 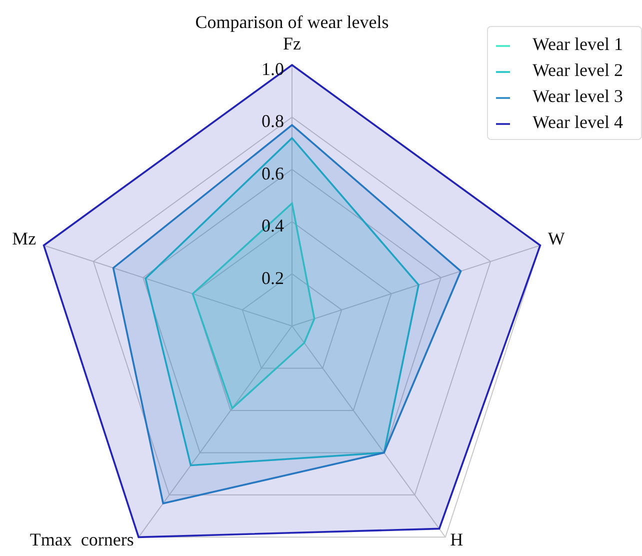 I want to click on legend-label: Wear level 1, so click(x=577, y=44).